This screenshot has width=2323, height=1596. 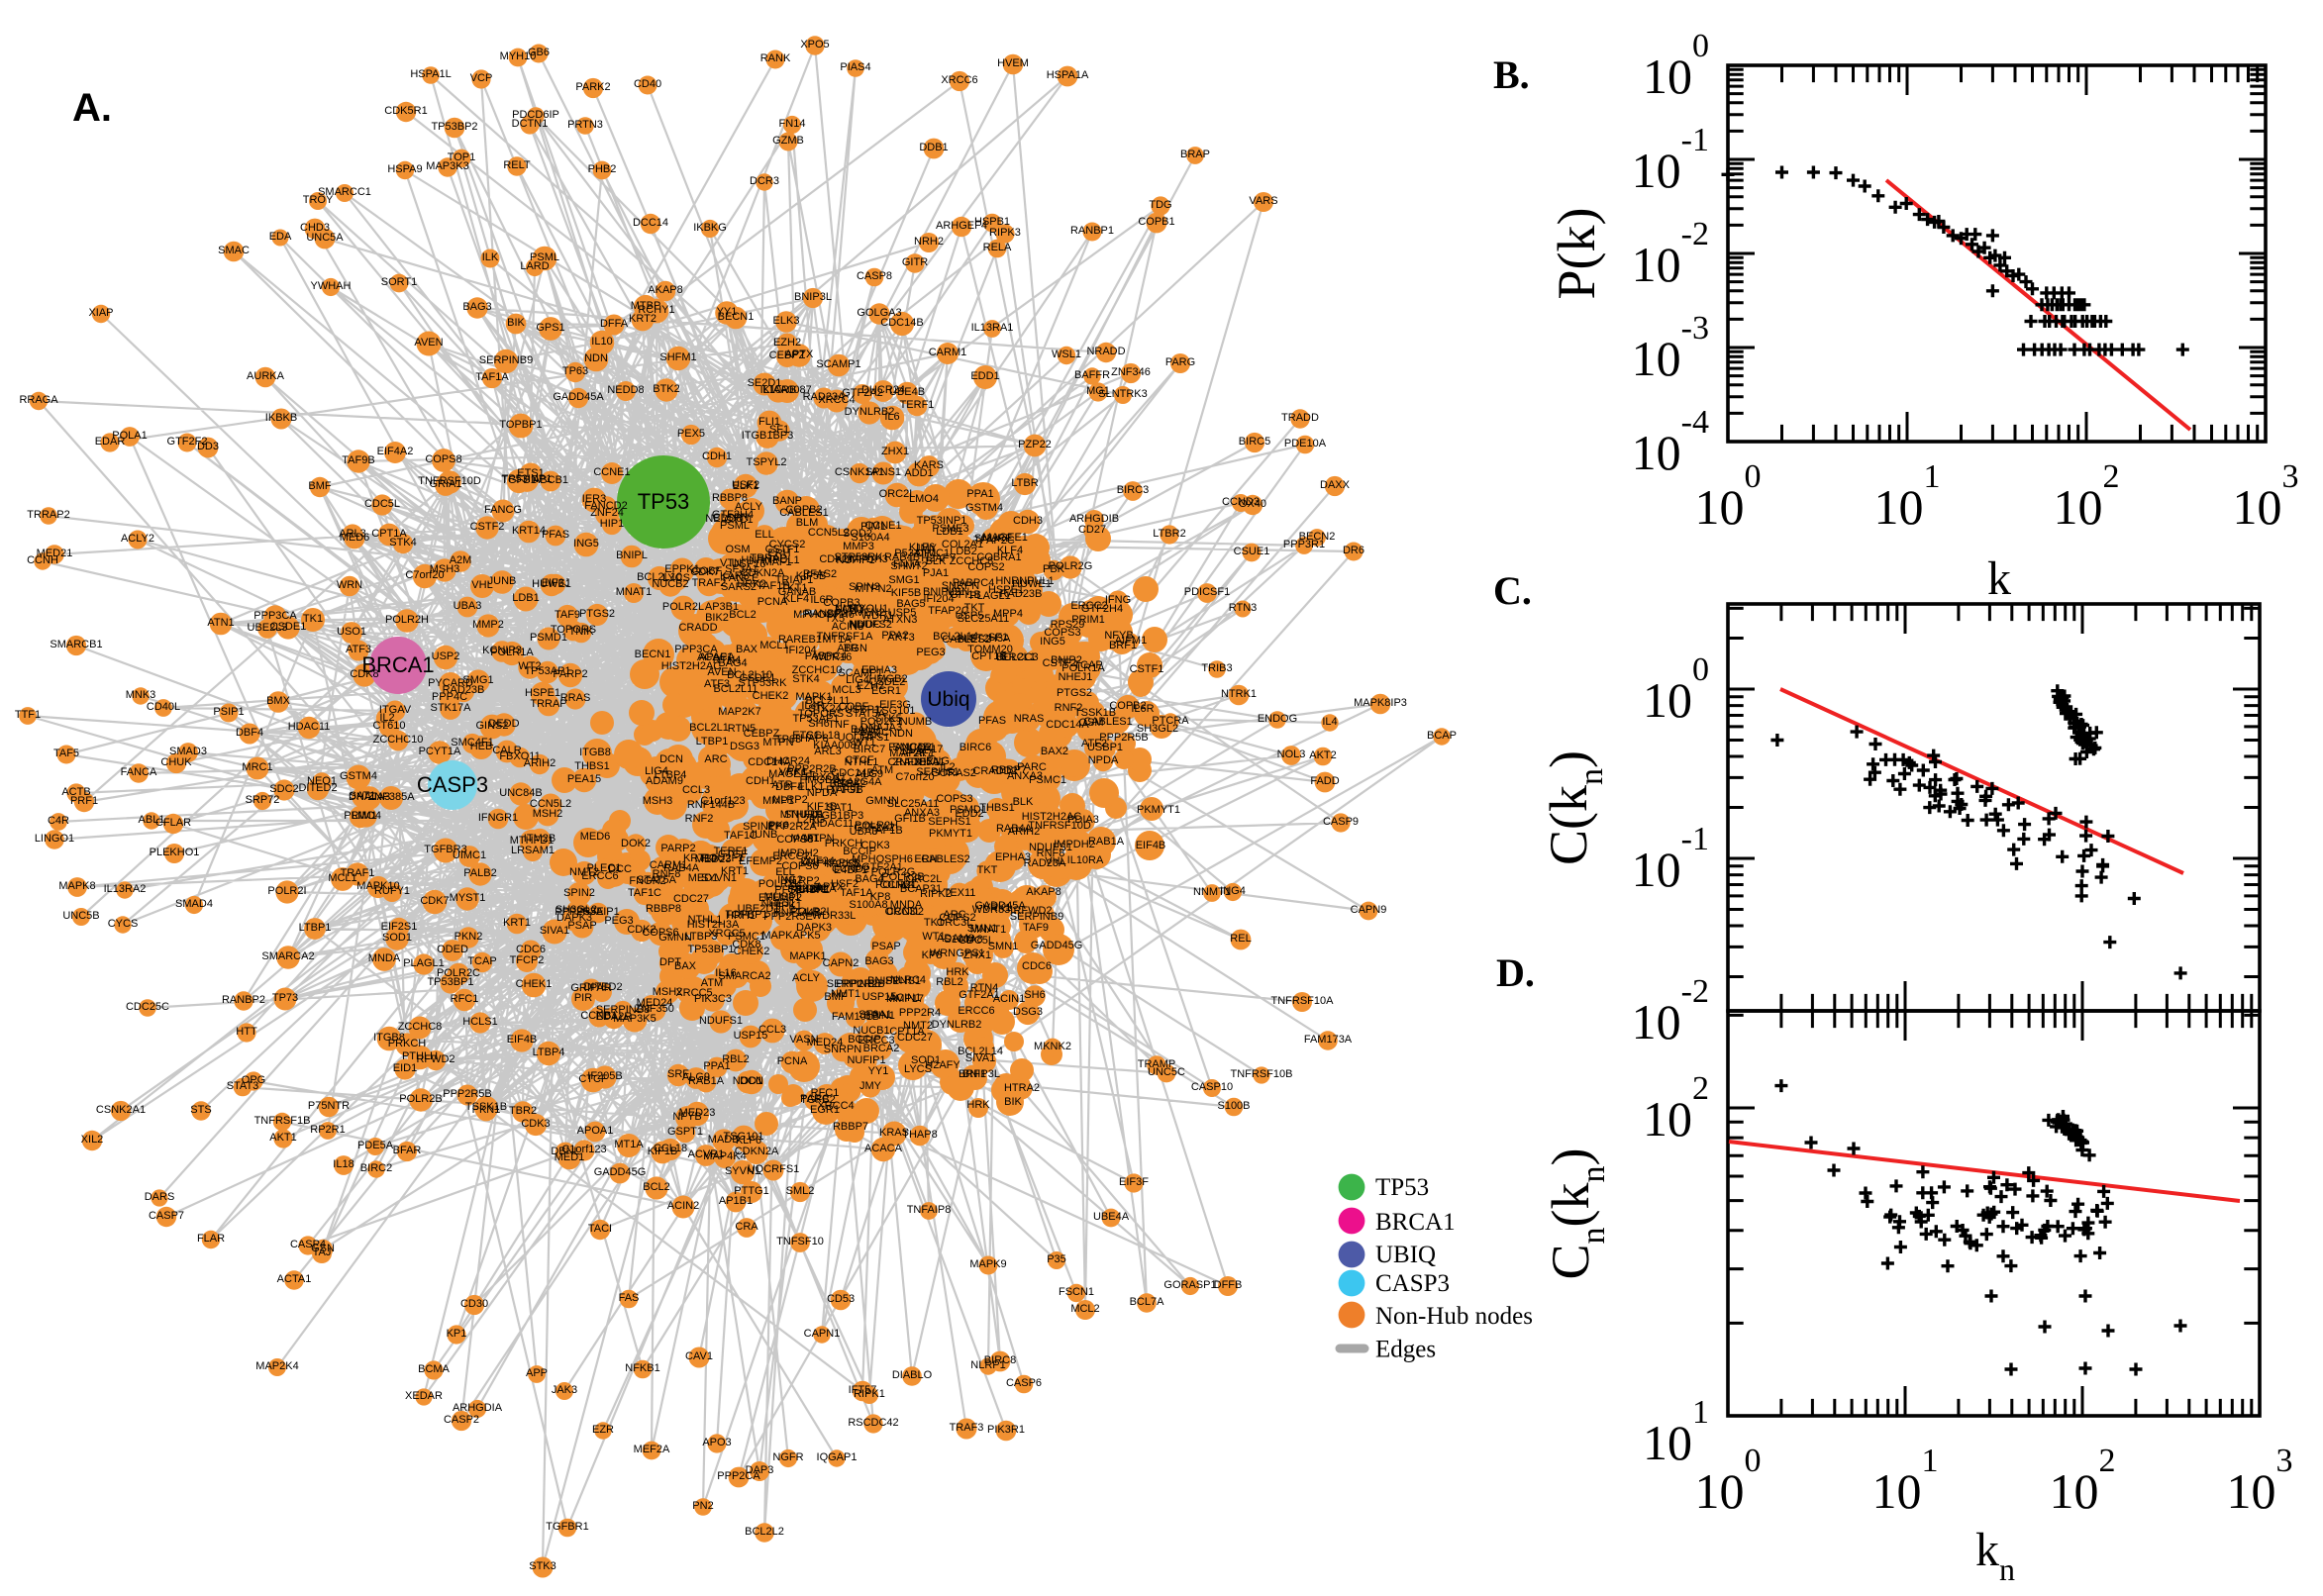 I want to click on svg-text: IKBKG, so click(x=710, y=228).